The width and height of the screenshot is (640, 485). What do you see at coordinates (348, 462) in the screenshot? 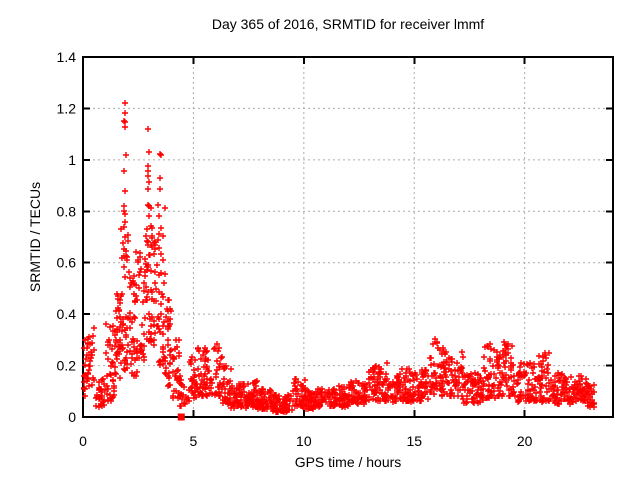
I see `x-axis-label: GPS time / hours` at bounding box center [348, 462].